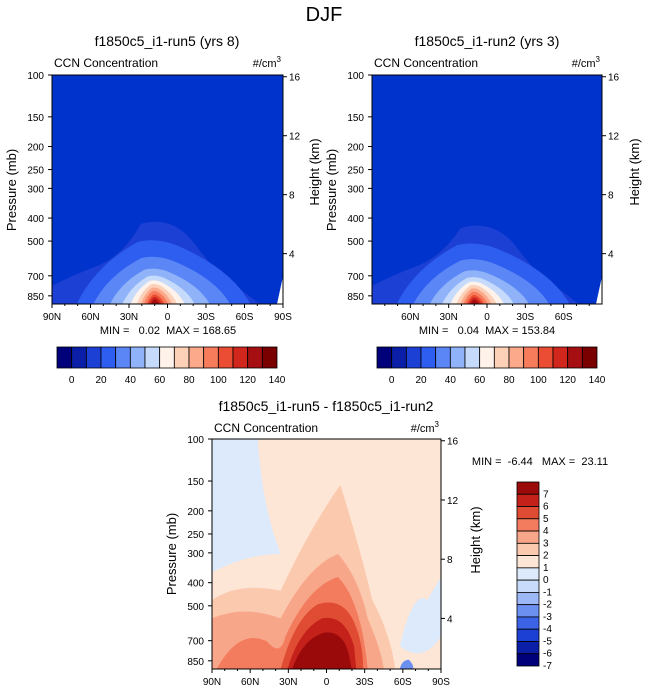 This screenshot has width=648, height=694. What do you see at coordinates (277, 380) in the screenshot?
I see `colorbar-run5-label: 140` at bounding box center [277, 380].